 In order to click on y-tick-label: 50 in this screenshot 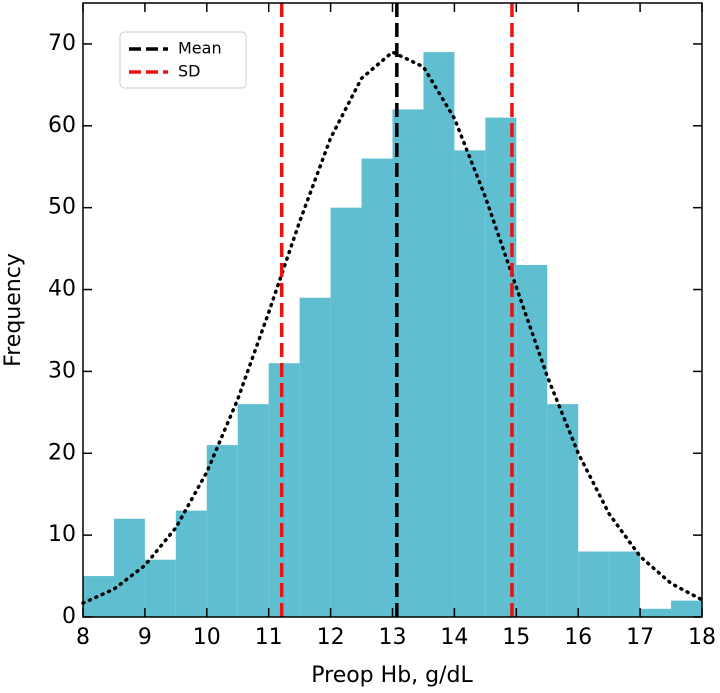, I will do `click(62, 207)`.